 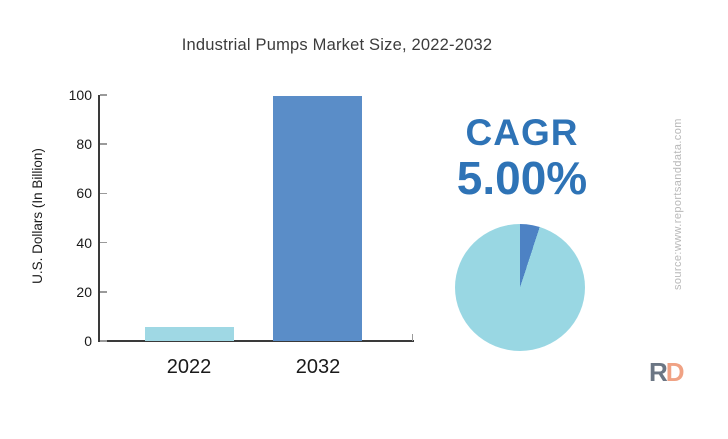 What do you see at coordinates (520, 287) in the screenshot?
I see `cagr-pie-chart` at bounding box center [520, 287].